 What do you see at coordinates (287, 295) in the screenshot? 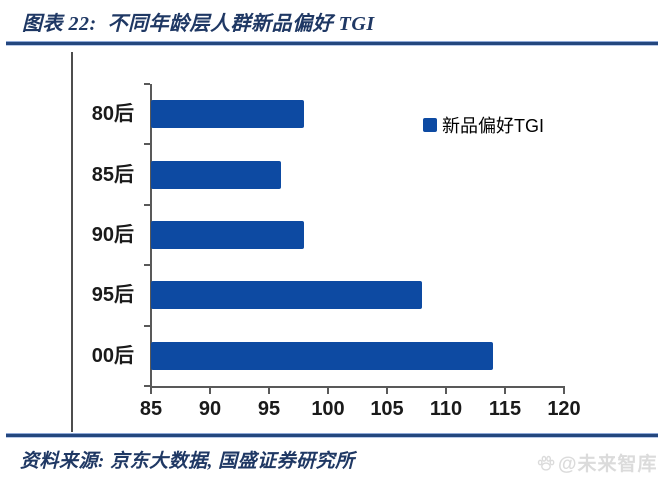
I see `bar-95后` at bounding box center [287, 295].